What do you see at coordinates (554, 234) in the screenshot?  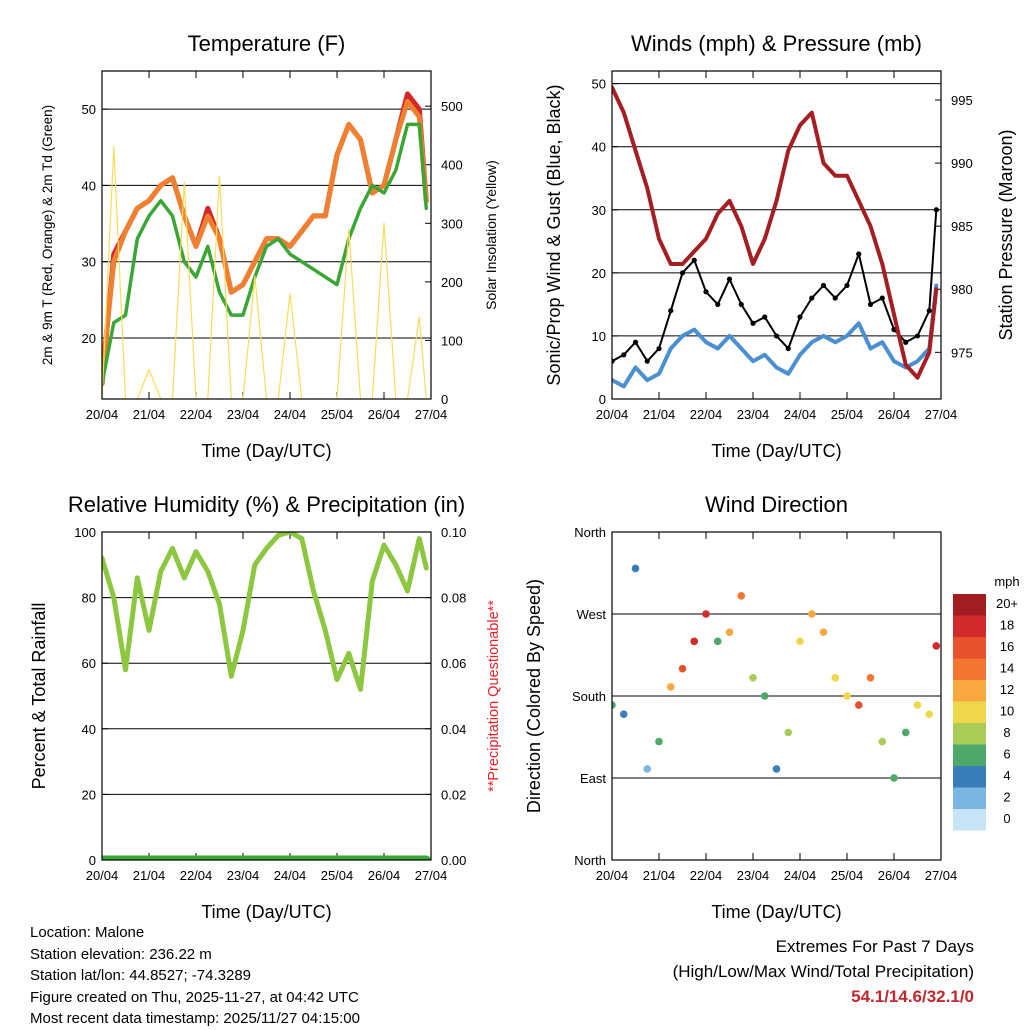 I see `y-axis-label: Sonic/Prop Wind & Gust (Blue, Black)` at bounding box center [554, 234].